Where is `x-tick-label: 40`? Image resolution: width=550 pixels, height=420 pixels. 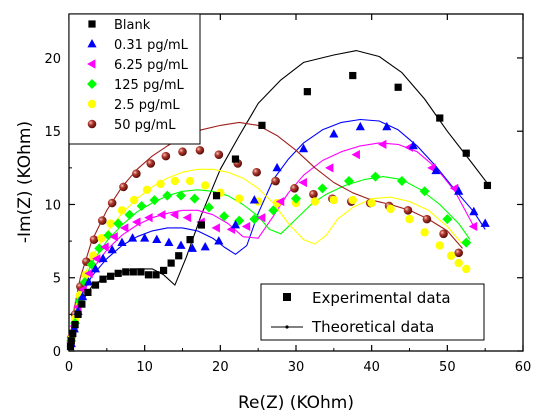
x-tick-label: 40 is located at coordinates (371, 367).